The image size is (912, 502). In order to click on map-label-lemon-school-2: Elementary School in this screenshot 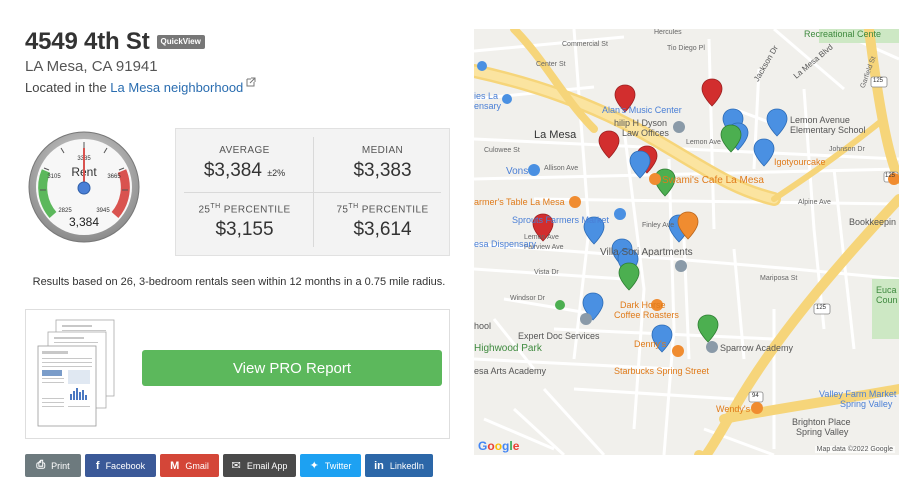, I will do `click(828, 130)`.